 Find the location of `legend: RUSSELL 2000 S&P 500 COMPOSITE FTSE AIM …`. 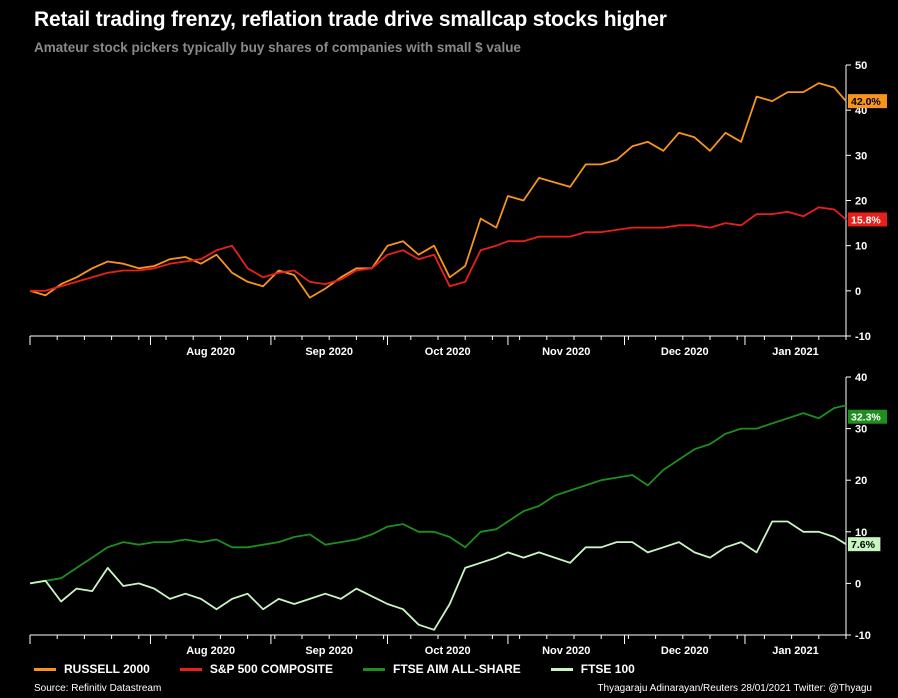

legend: RUSSELL 2000 S&P 500 COMPOSITE FTSE AIM … is located at coordinates (349, 669).